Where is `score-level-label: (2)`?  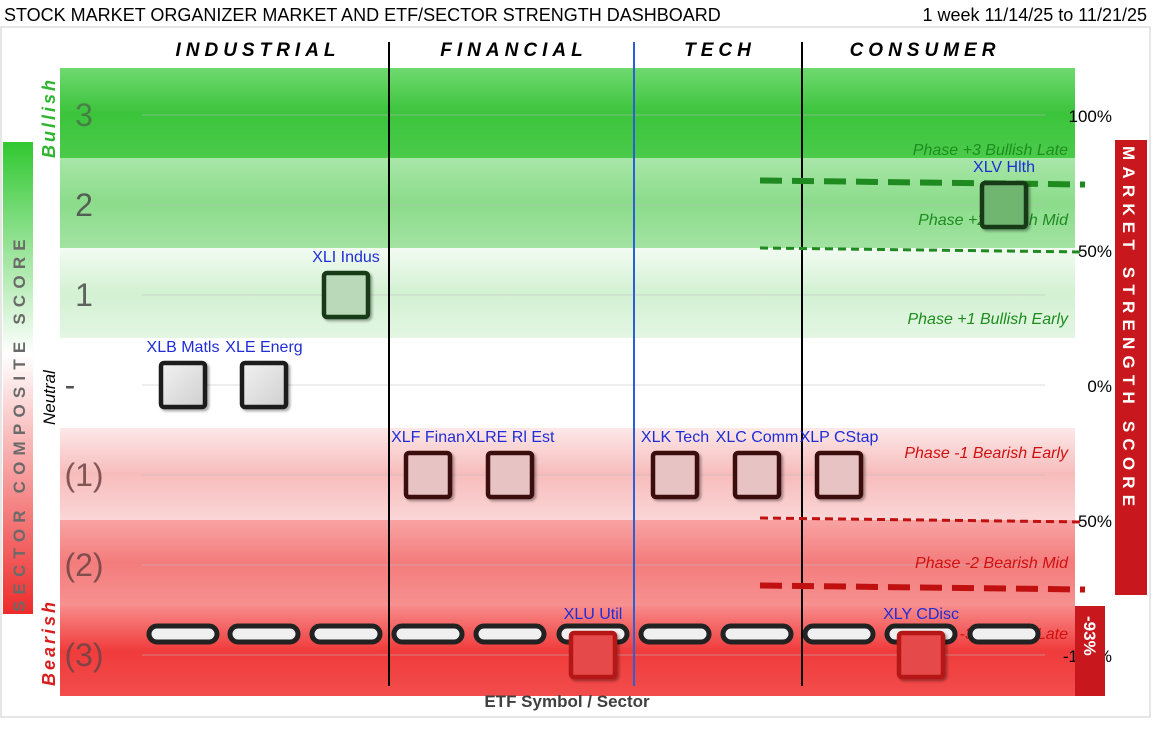 score-level-label: (2) is located at coordinates (83, 565).